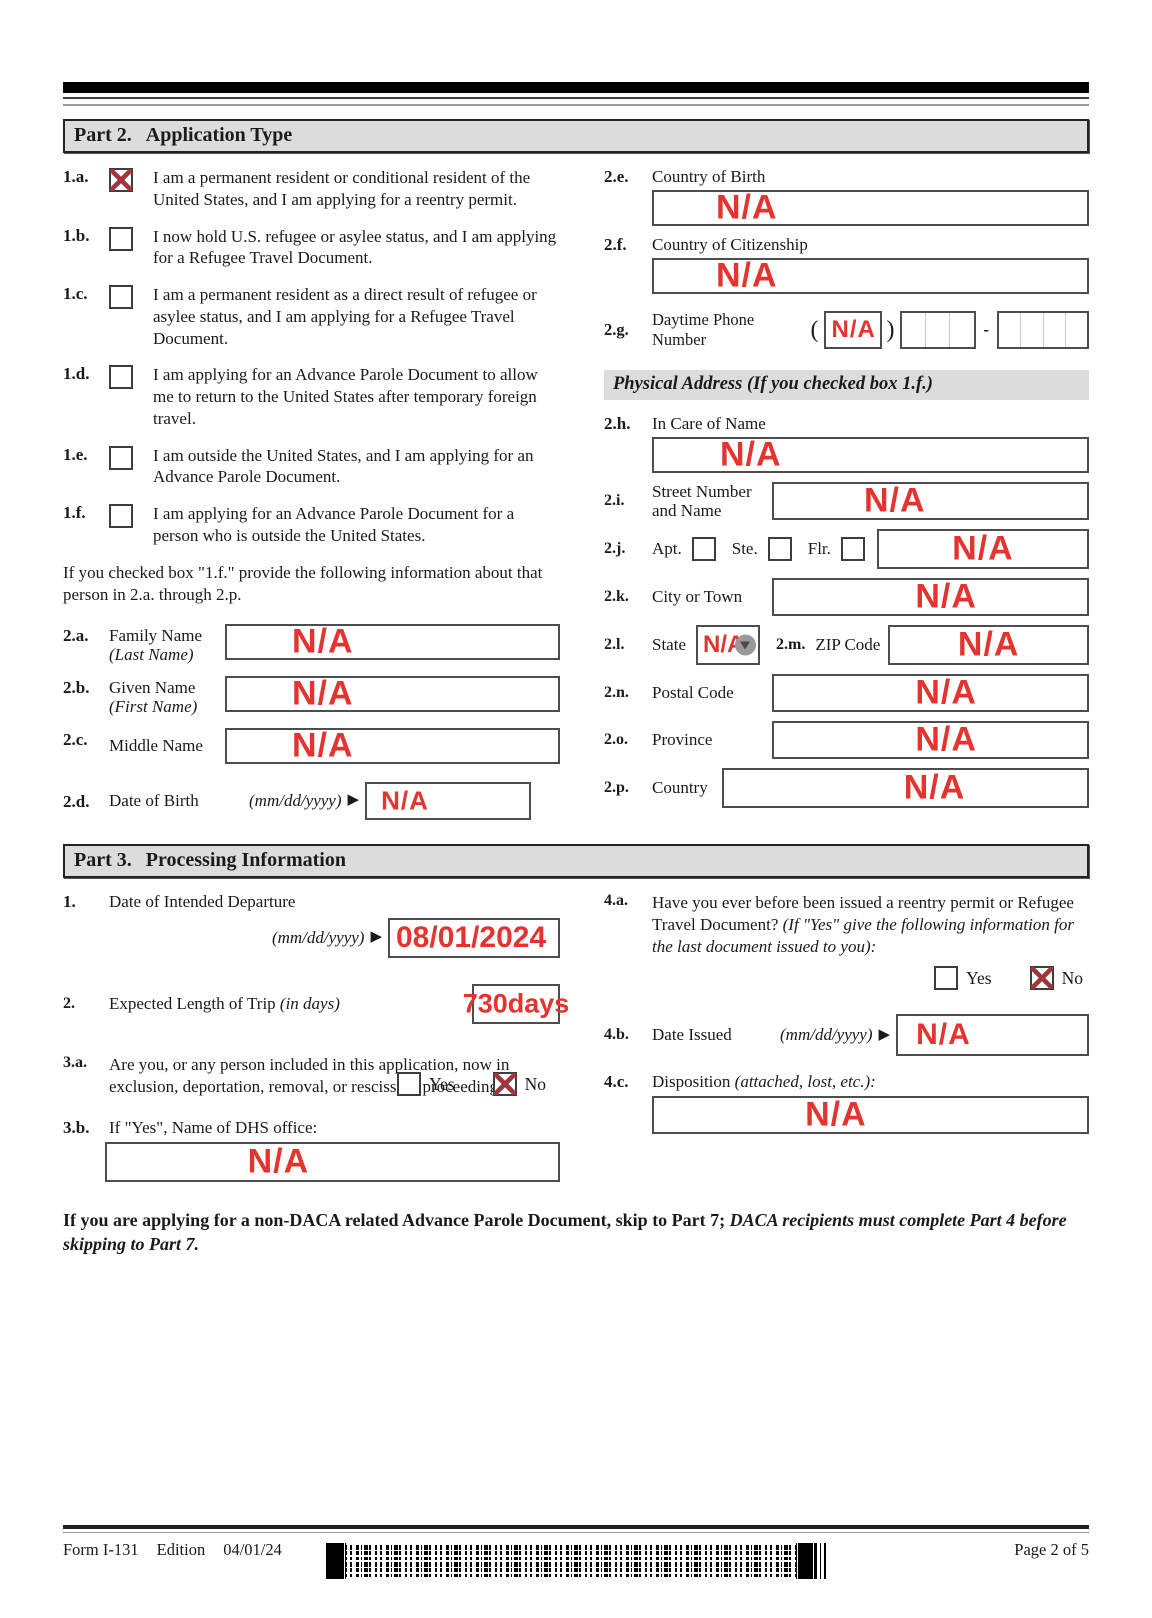  What do you see at coordinates (930, 693) in the screenshot?
I see `postal-input: N/A` at bounding box center [930, 693].